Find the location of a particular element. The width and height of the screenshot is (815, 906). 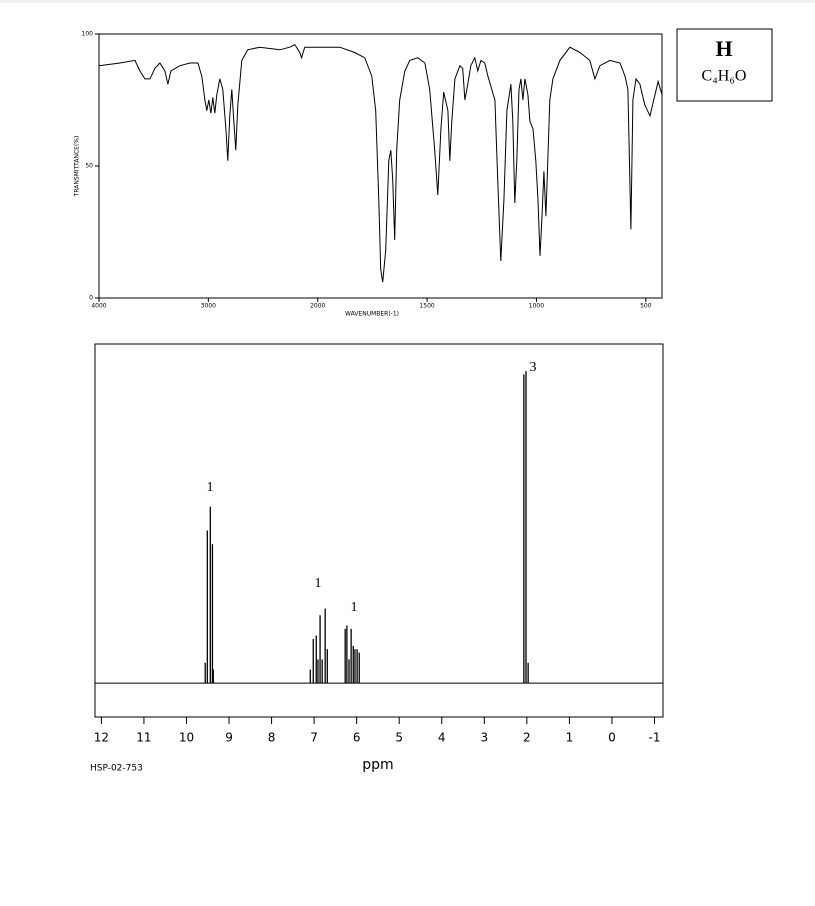

x-tick-label: 10 is located at coordinates (186, 738).